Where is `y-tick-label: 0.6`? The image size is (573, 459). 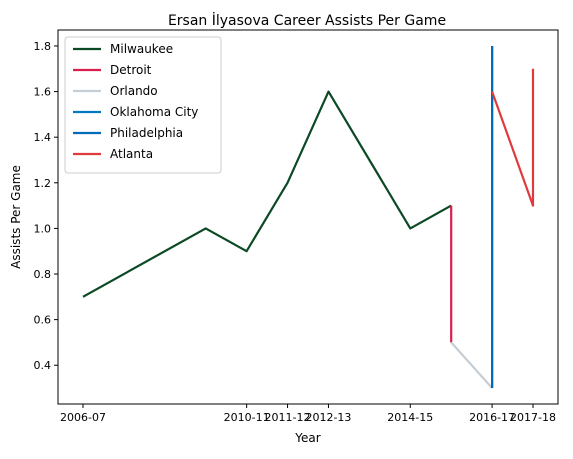 y-tick-label: 0.6 is located at coordinates (43, 320).